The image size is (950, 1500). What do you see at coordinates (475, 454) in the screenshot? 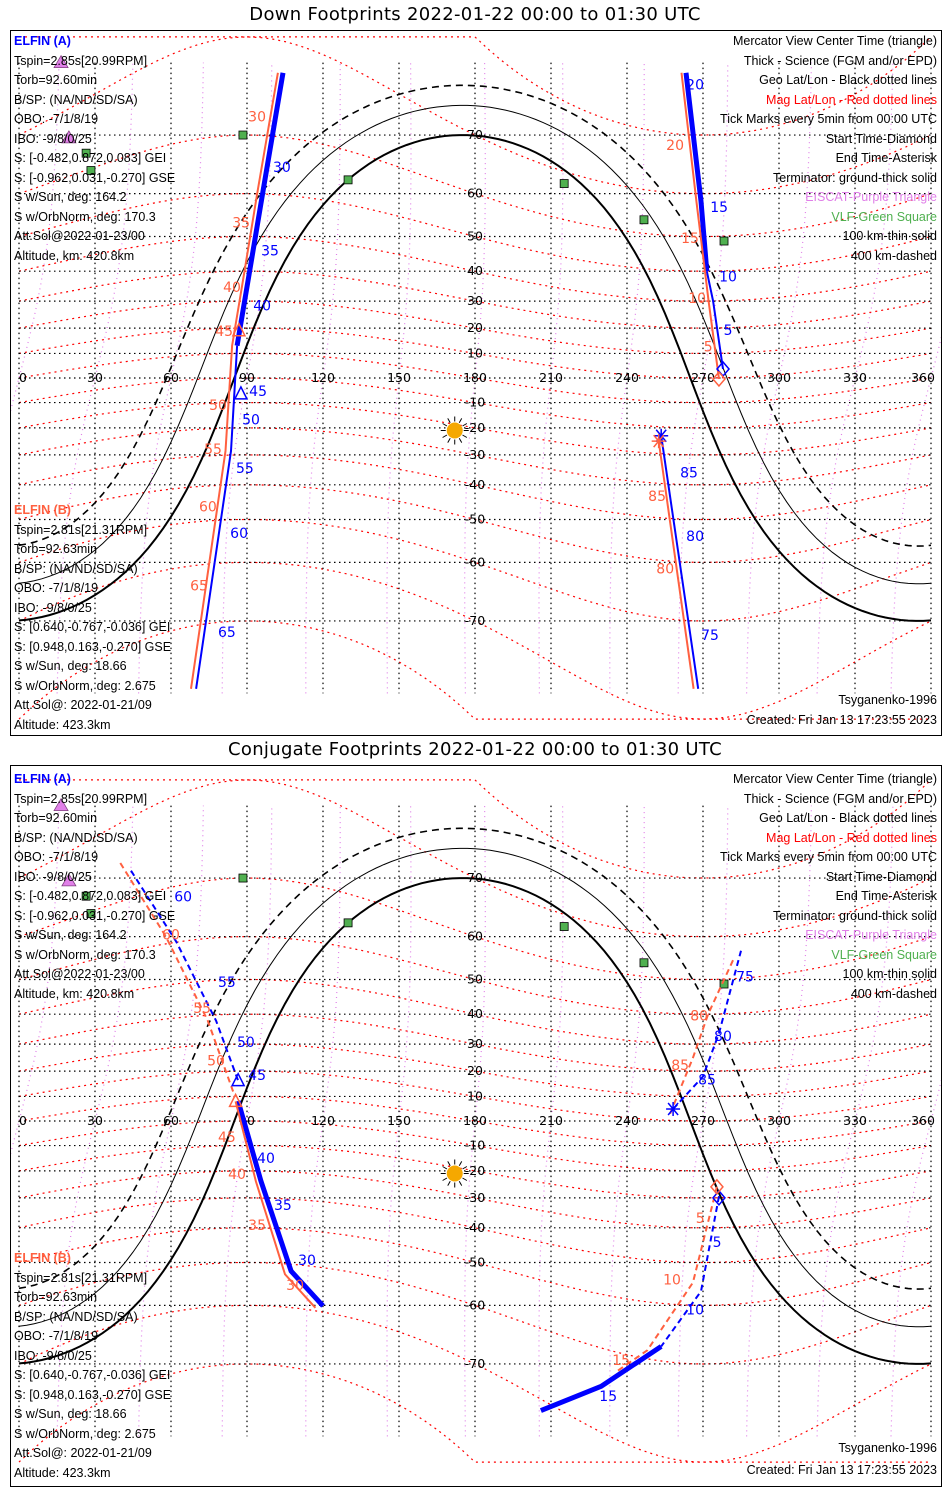
I see `lat-tick-label: -30` at bounding box center [475, 454].